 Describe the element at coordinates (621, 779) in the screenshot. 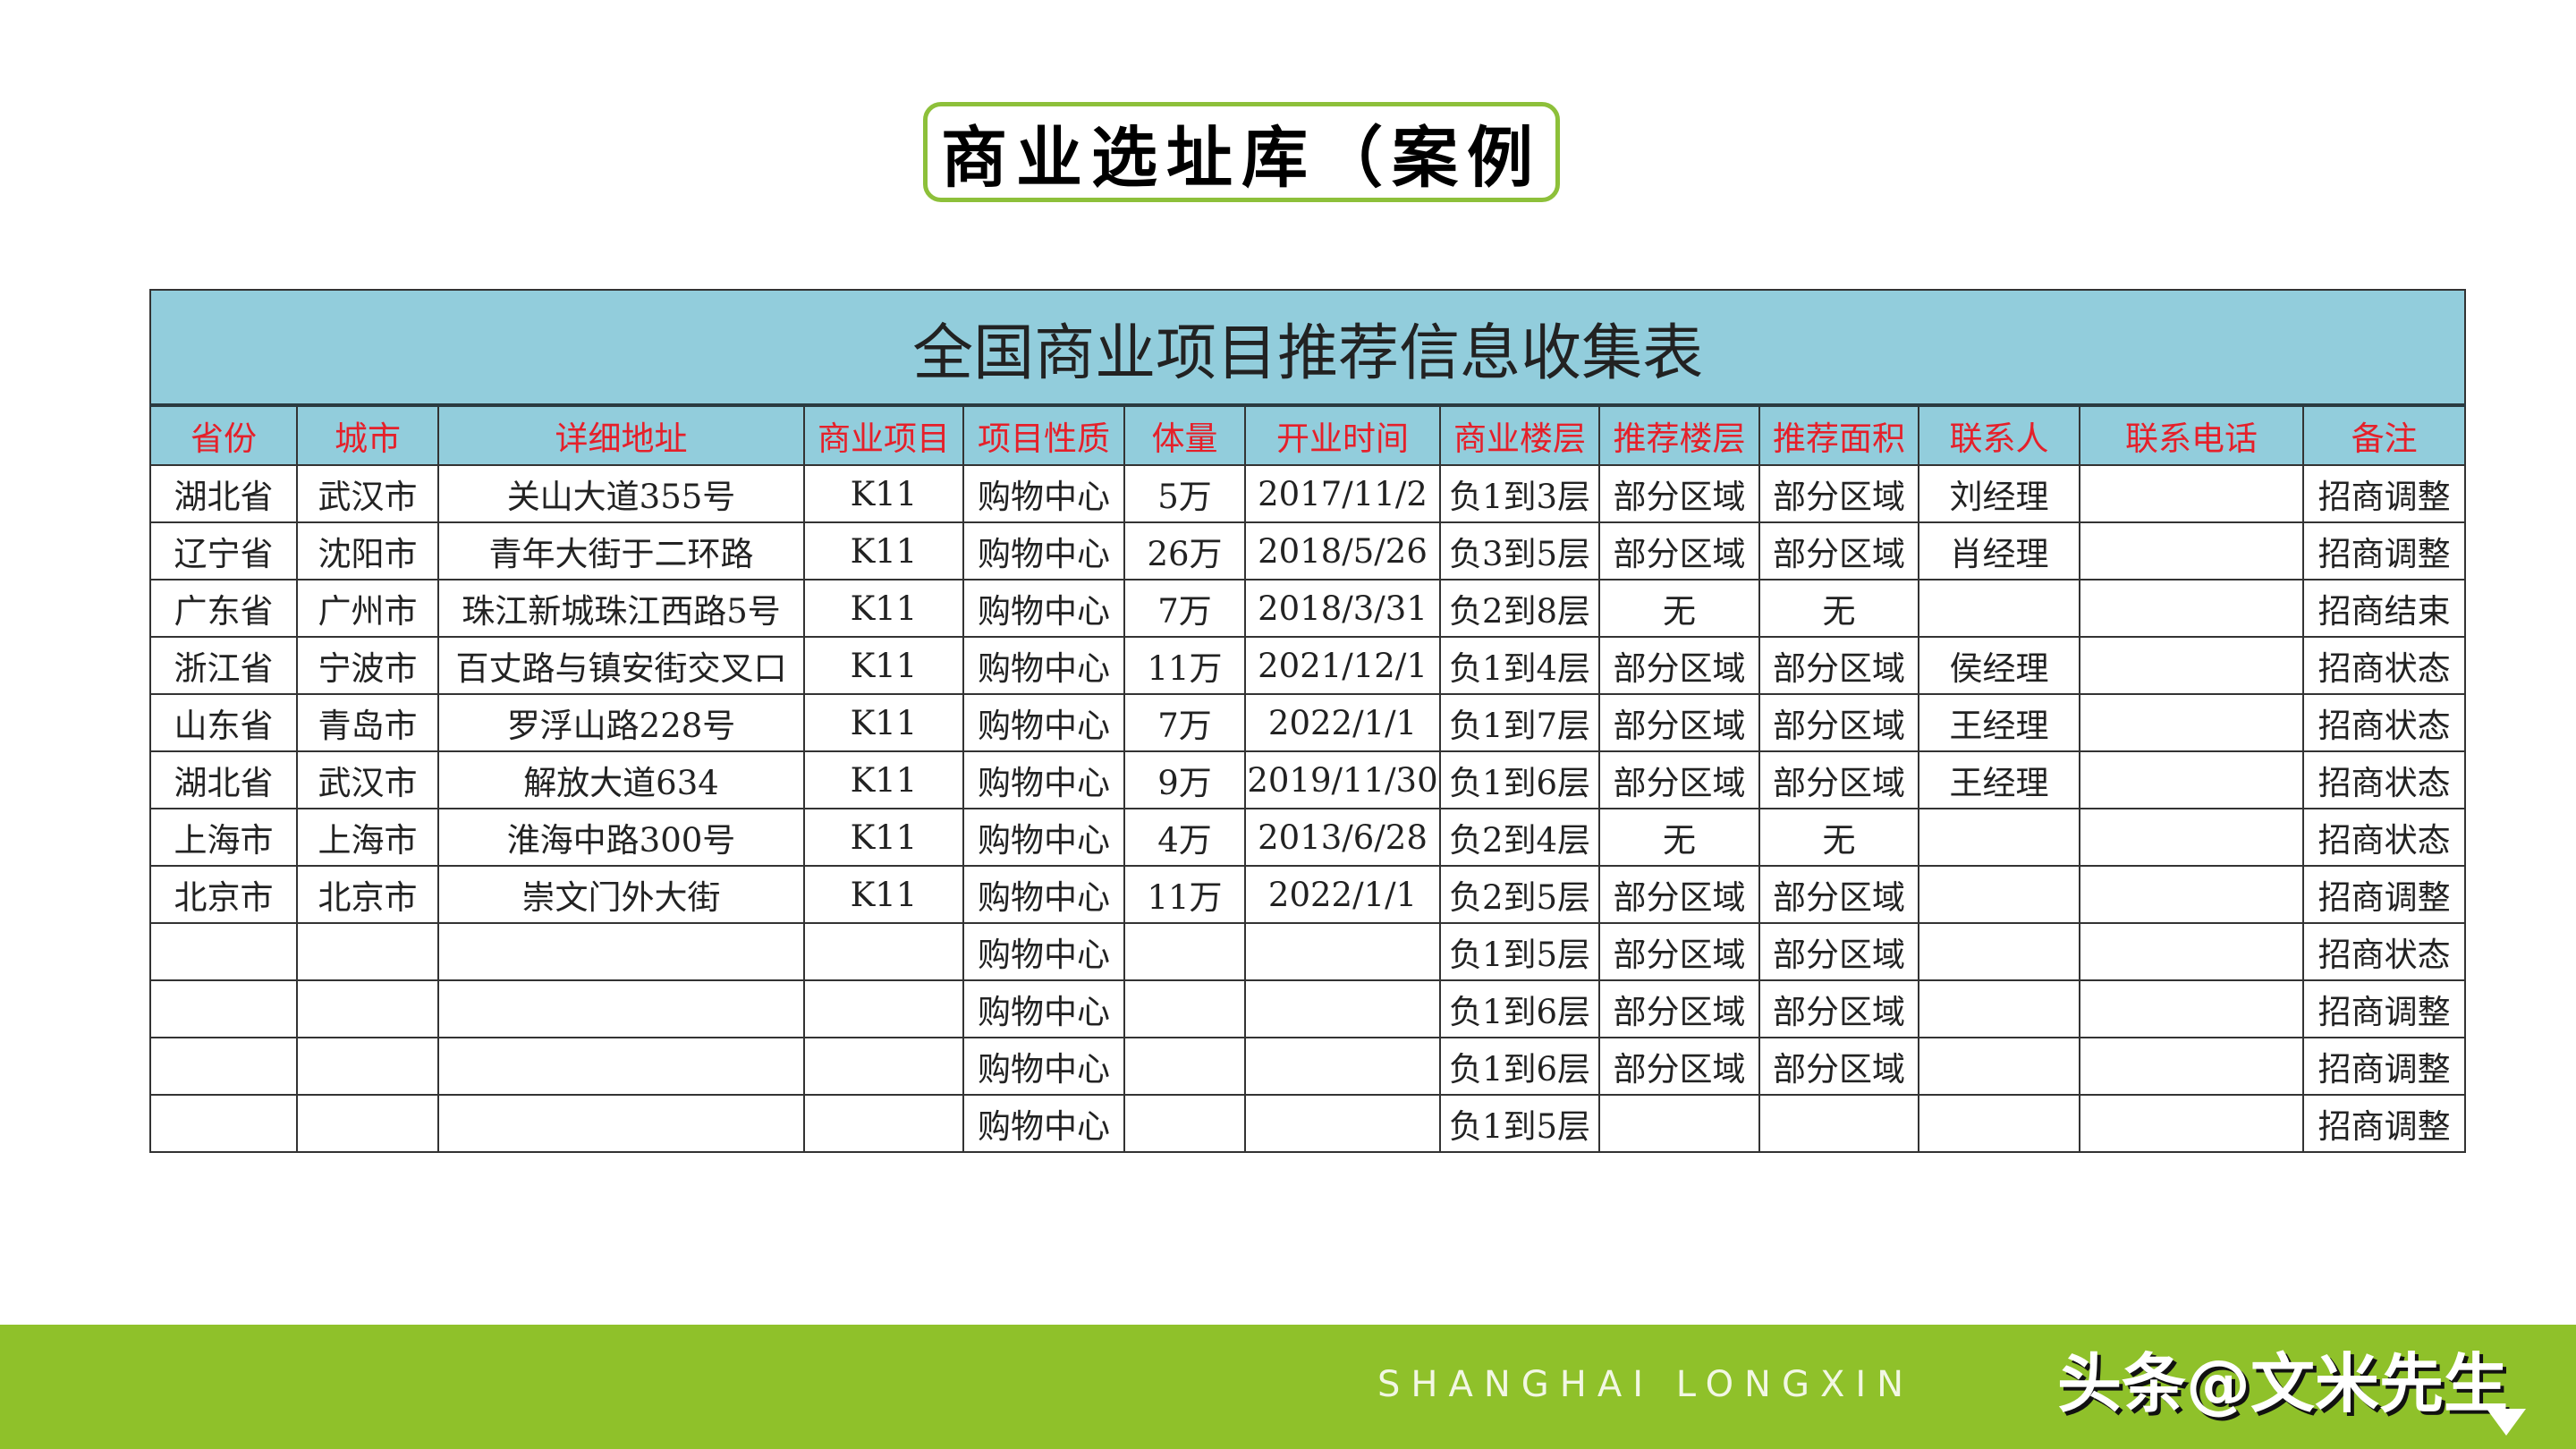

I see `table-cell: 解放大道634` at that location.